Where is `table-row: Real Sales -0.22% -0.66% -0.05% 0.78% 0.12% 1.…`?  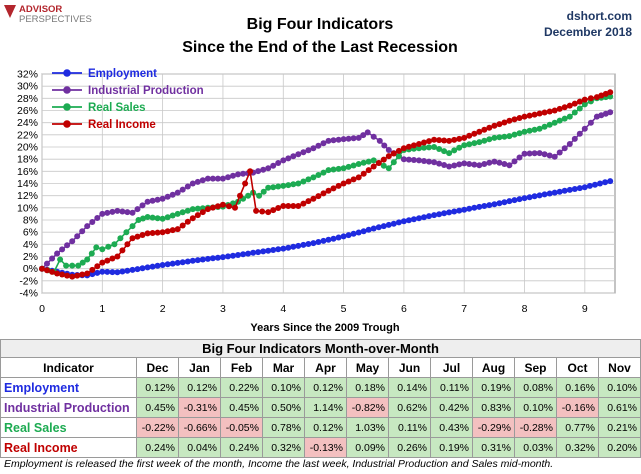
table-row: Real Sales -0.22% -0.66% -0.05% 0.78% 0.12% 1.… is located at coordinates (320, 427).